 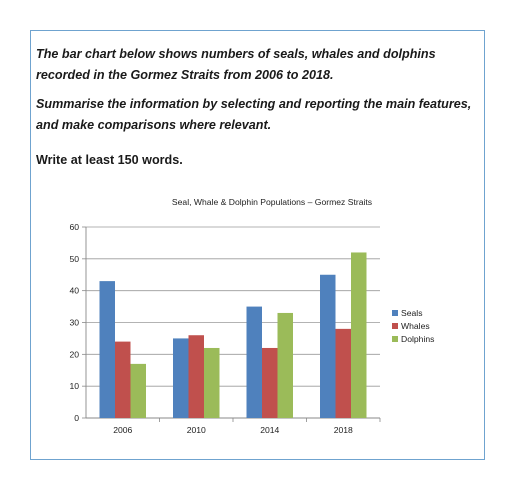 What do you see at coordinates (285, 365) in the screenshot?
I see `bar-dolphins-2014` at bounding box center [285, 365].